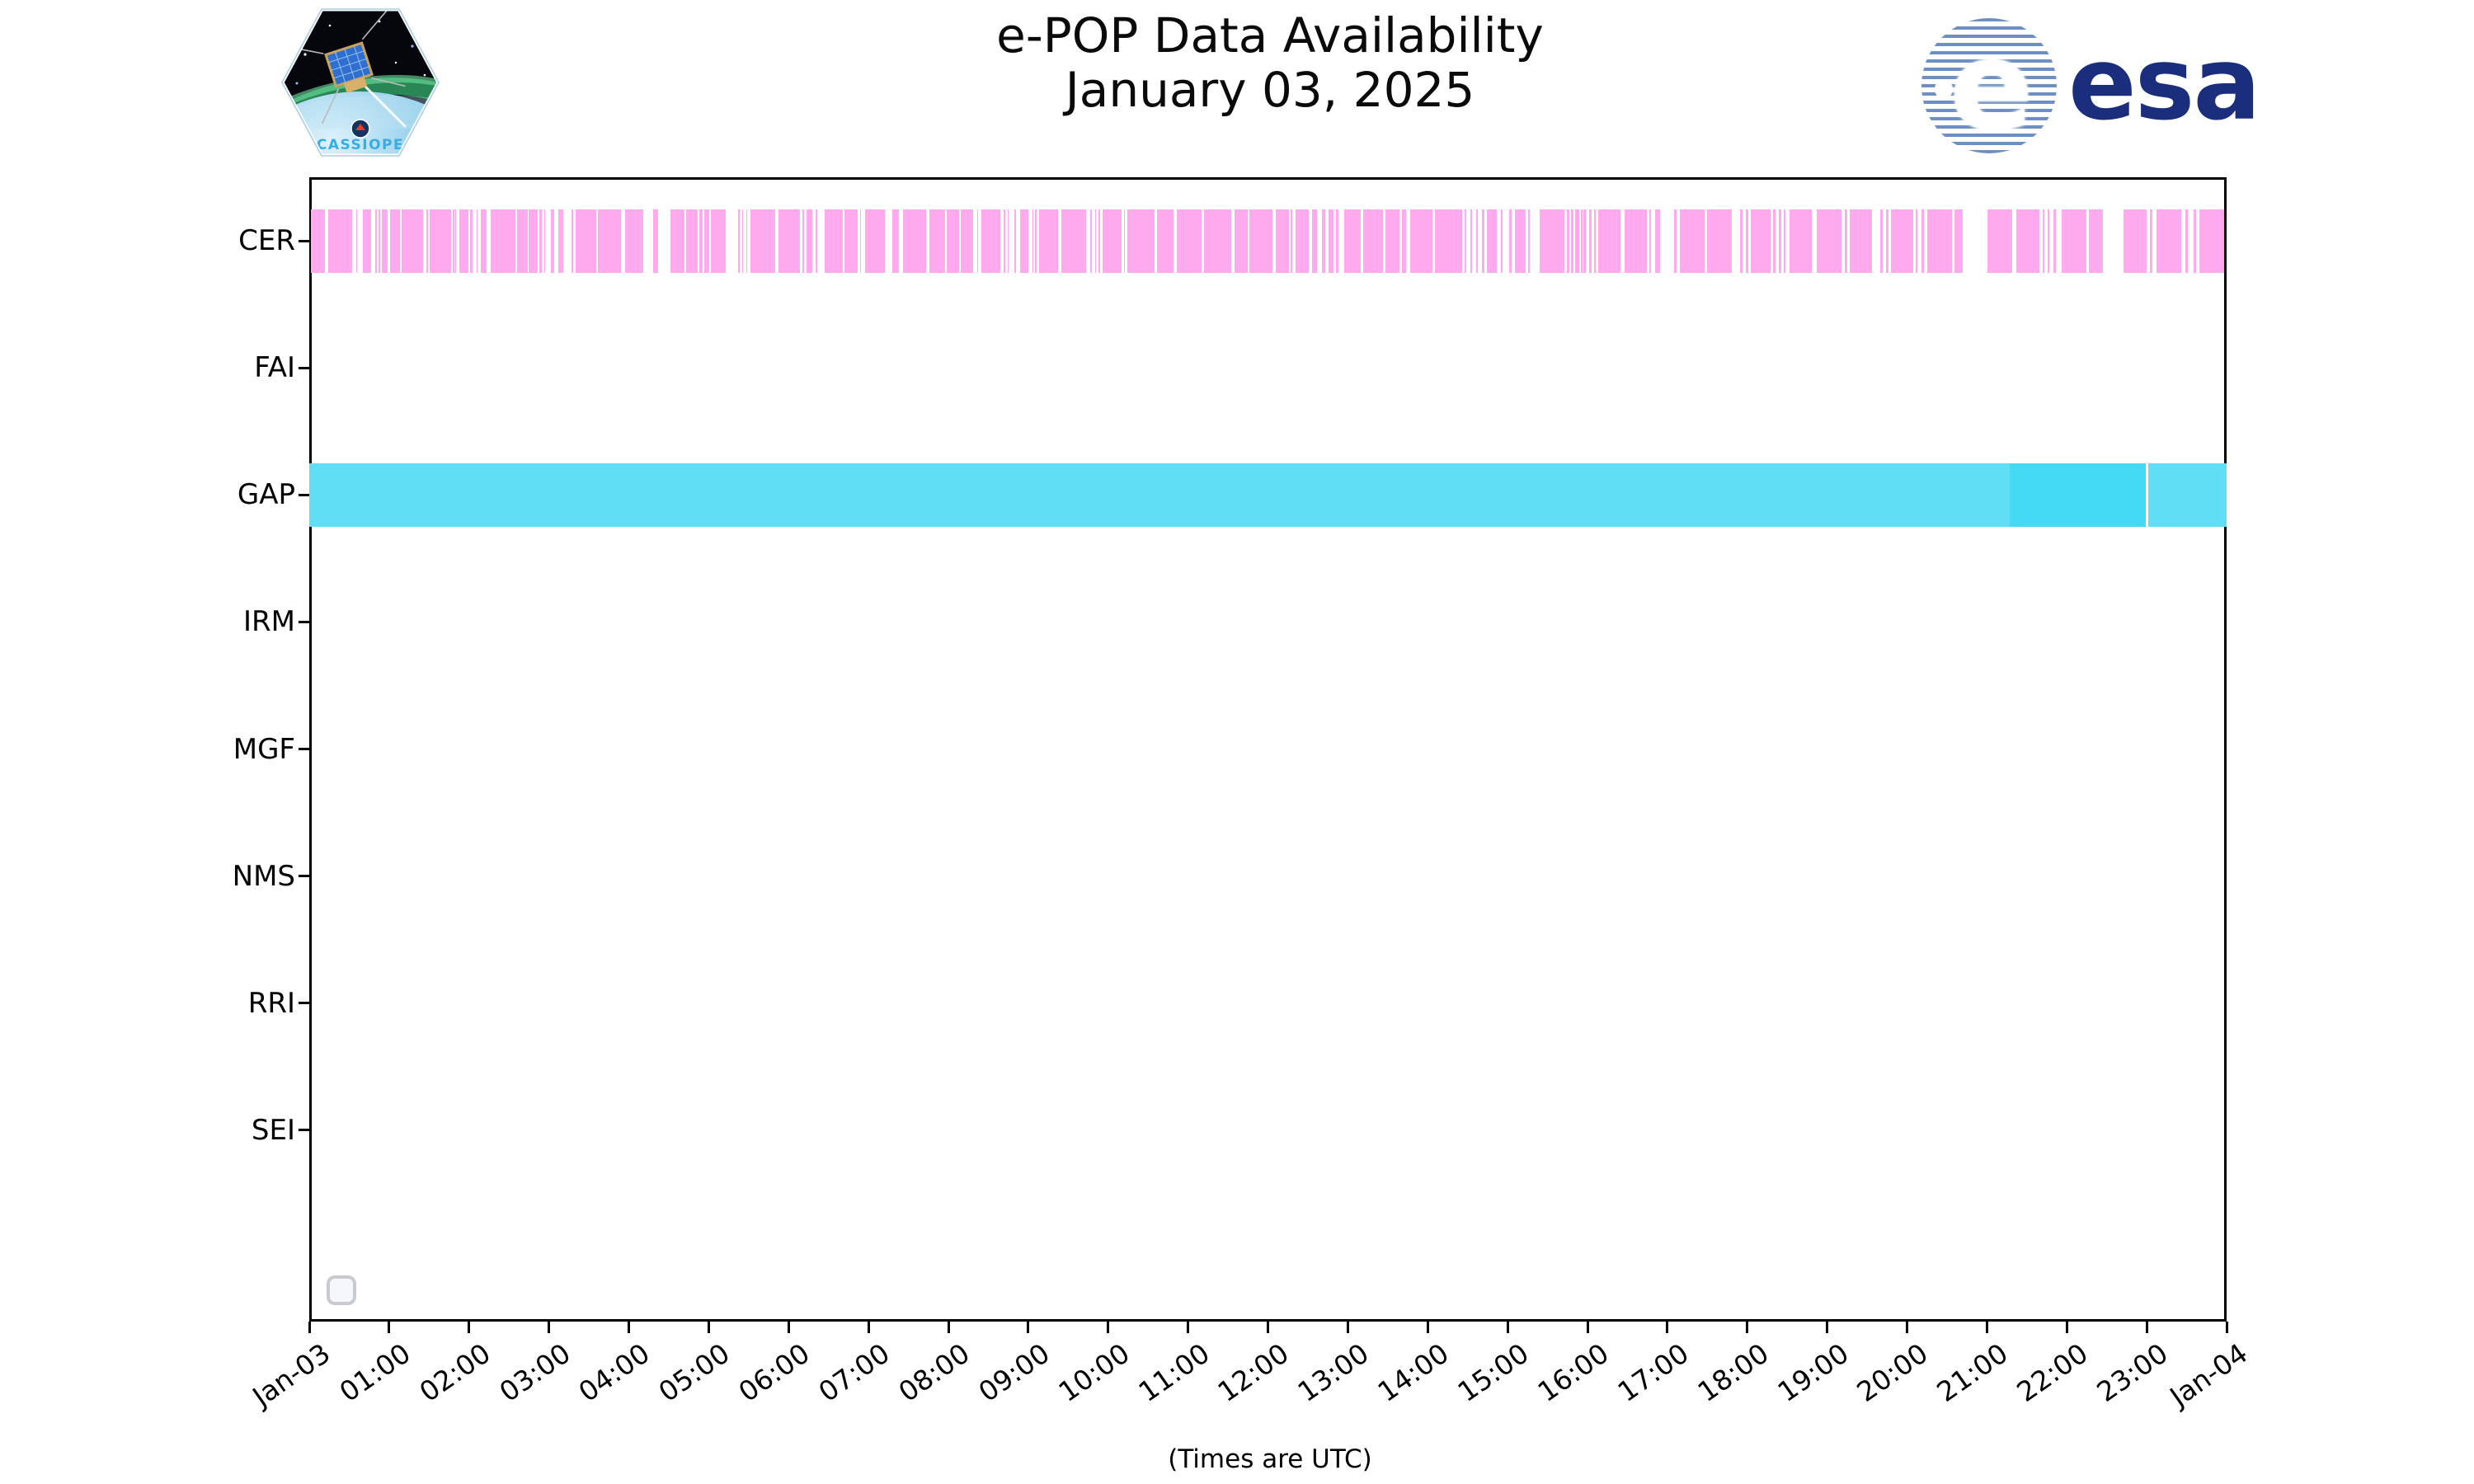  Describe the element at coordinates (1270, 1459) in the screenshot. I see `x-axis-title: (Times are UTC)` at that location.